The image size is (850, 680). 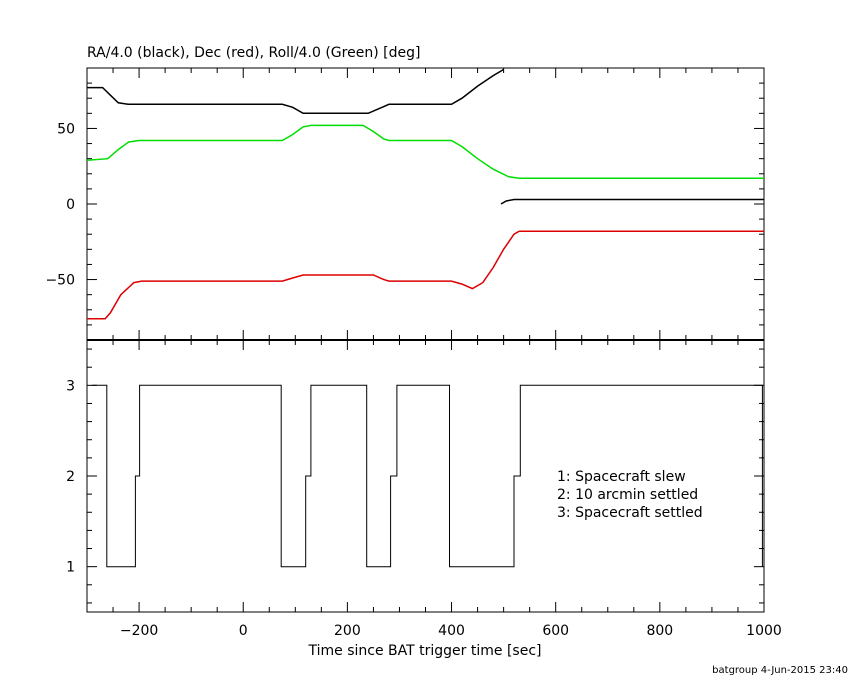 What do you see at coordinates (659, 631) in the screenshot?
I see `x-tick-label: 800` at bounding box center [659, 631].